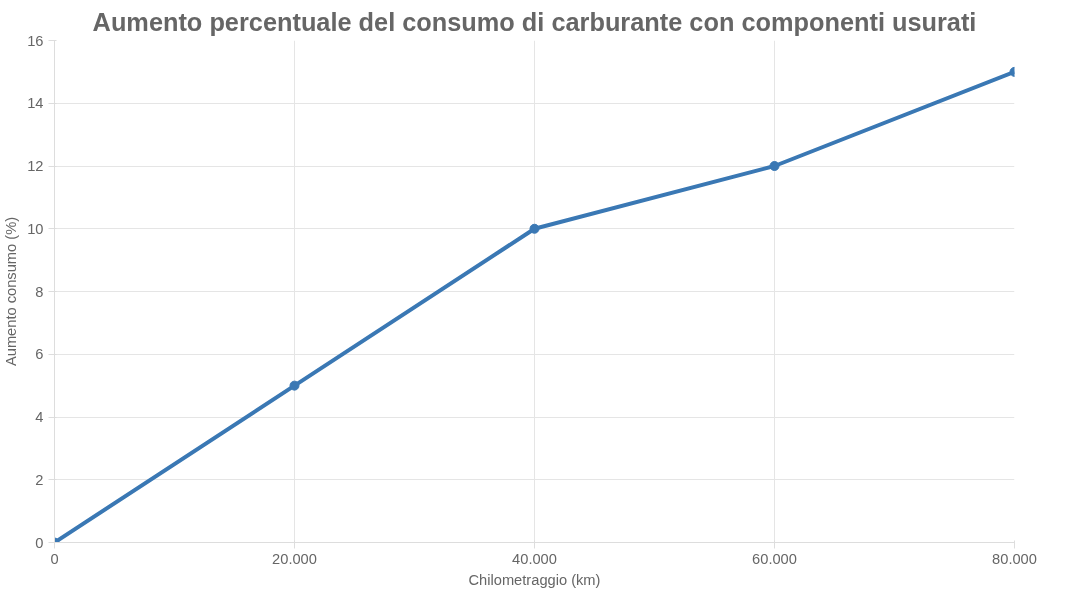 The width and height of the screenshot is (1066, 608). I want to click on x-tick-label: 0, so click(54, 558).